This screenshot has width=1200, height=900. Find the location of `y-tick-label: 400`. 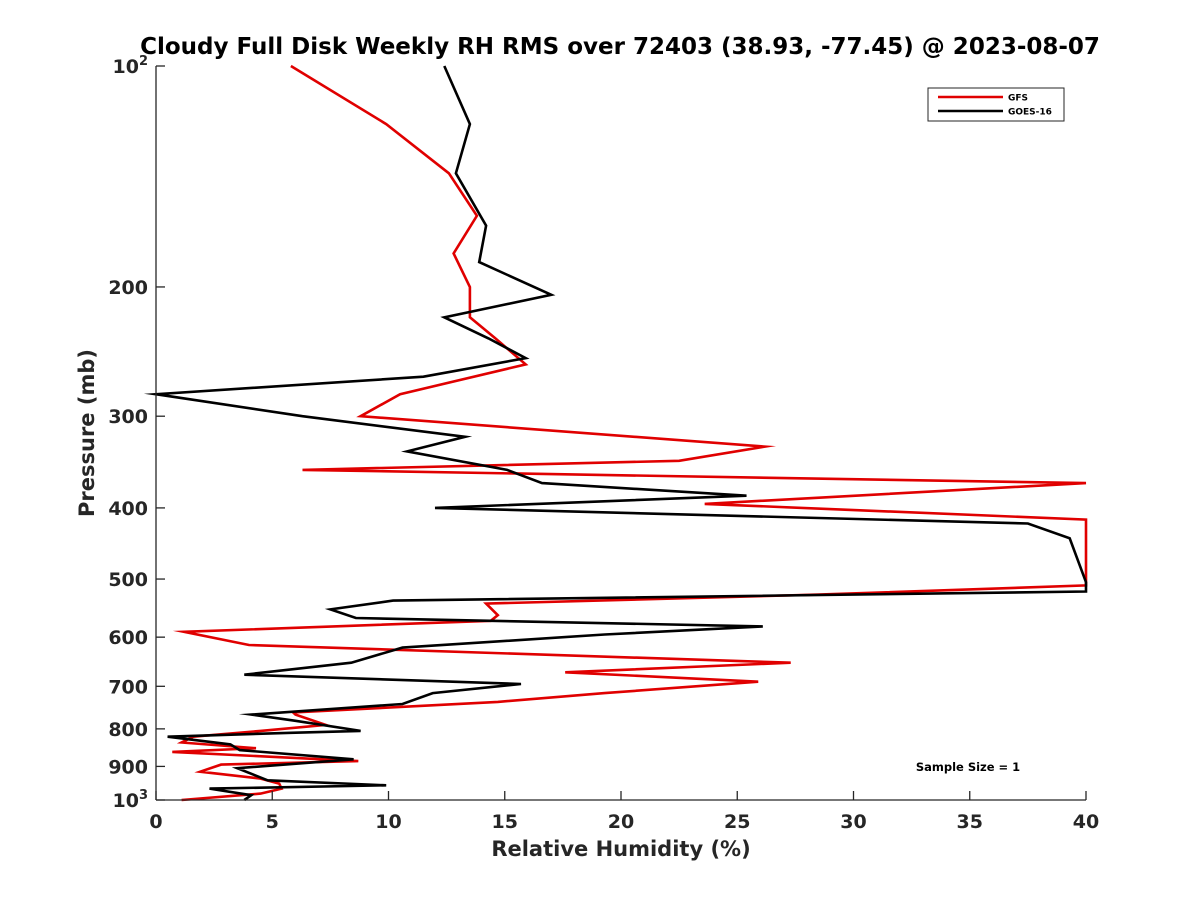

y-tick-label: 400 is located at coordinates (128, 509).